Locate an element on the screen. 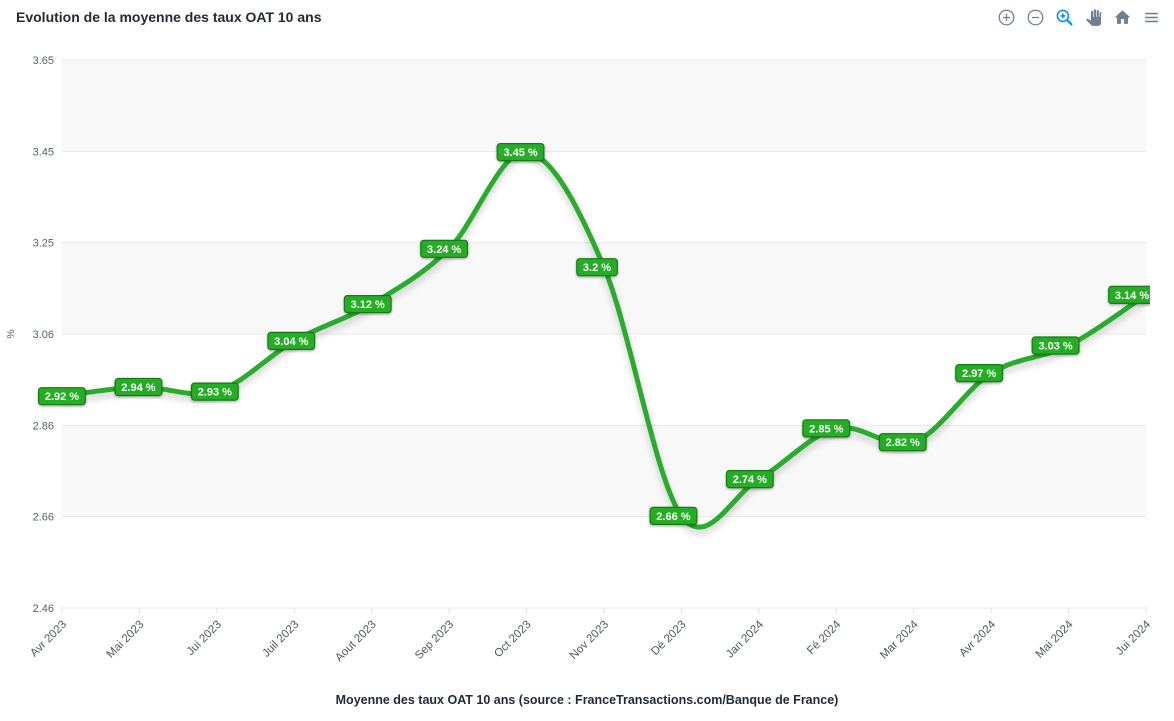 This screenshot has height=721, width=1174. svg-text: 3.14 % is located at coordinates (1132, 296).